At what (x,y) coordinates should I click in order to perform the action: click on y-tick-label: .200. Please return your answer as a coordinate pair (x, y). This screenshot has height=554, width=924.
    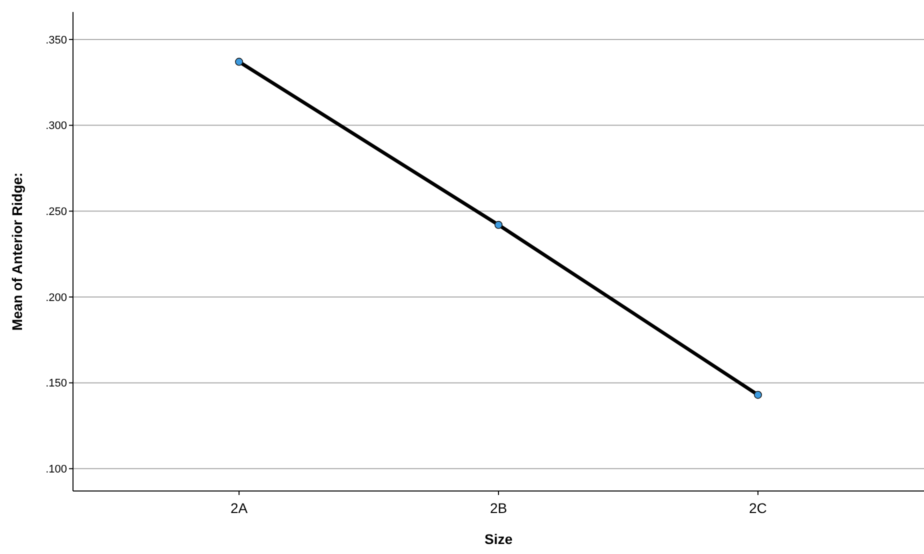
    Looking at the image, I should click on (56, 298).